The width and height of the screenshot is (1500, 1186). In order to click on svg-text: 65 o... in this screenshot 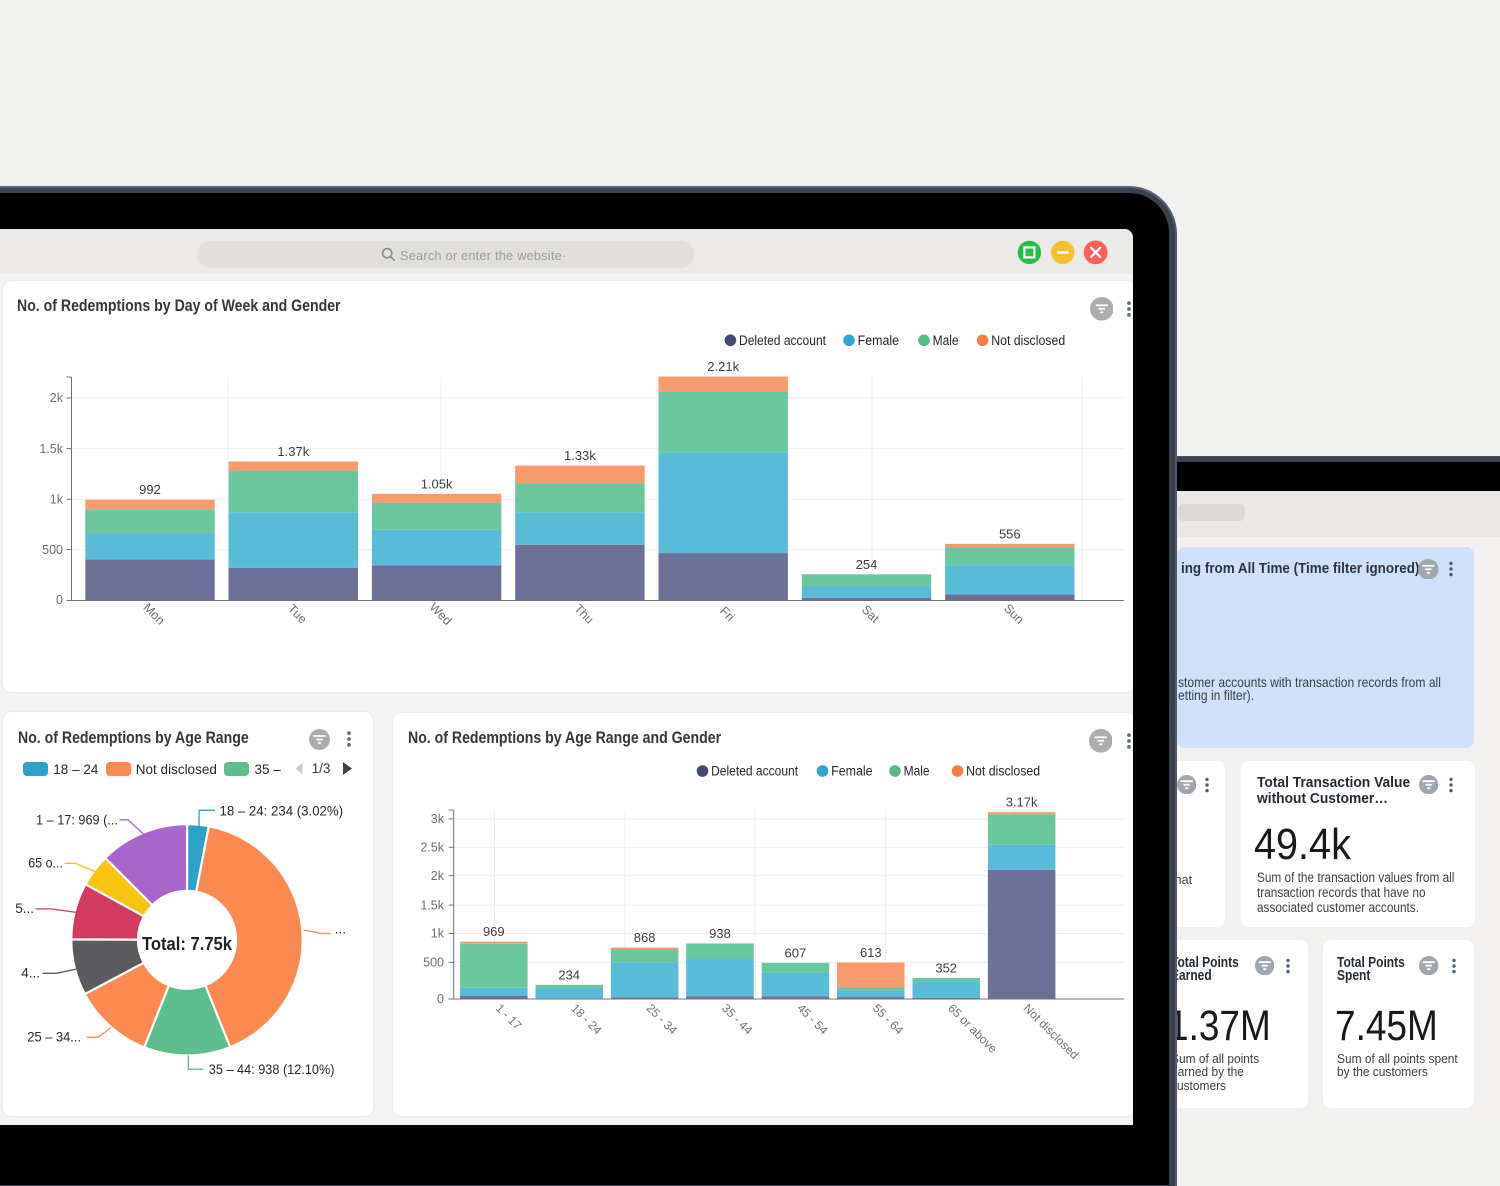, I will do `click(45, 863)`.